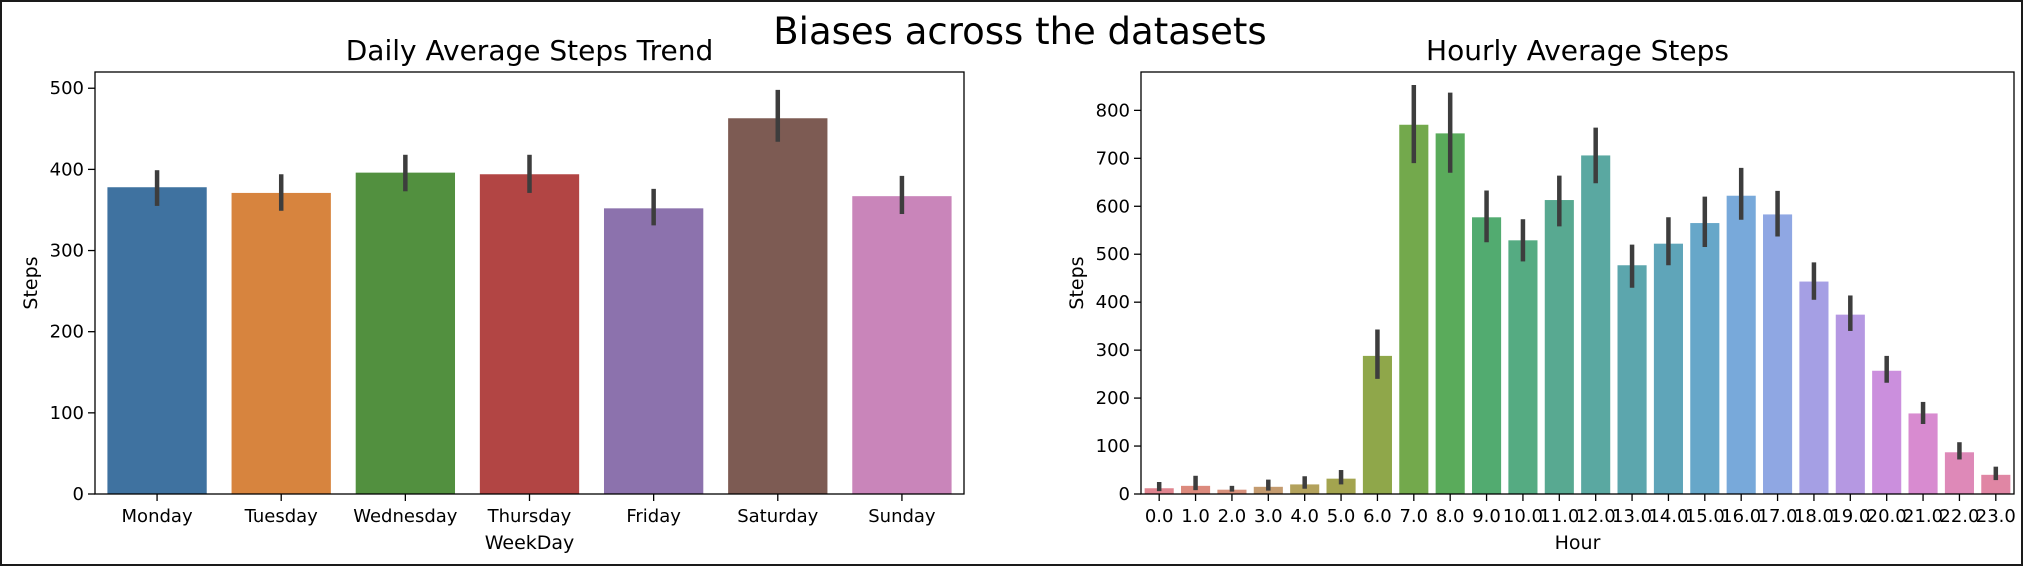  Describe the element at coordinates (1377, 516) in the screenshot. I see `hourly-x-tick-label: 6.0` at that location.